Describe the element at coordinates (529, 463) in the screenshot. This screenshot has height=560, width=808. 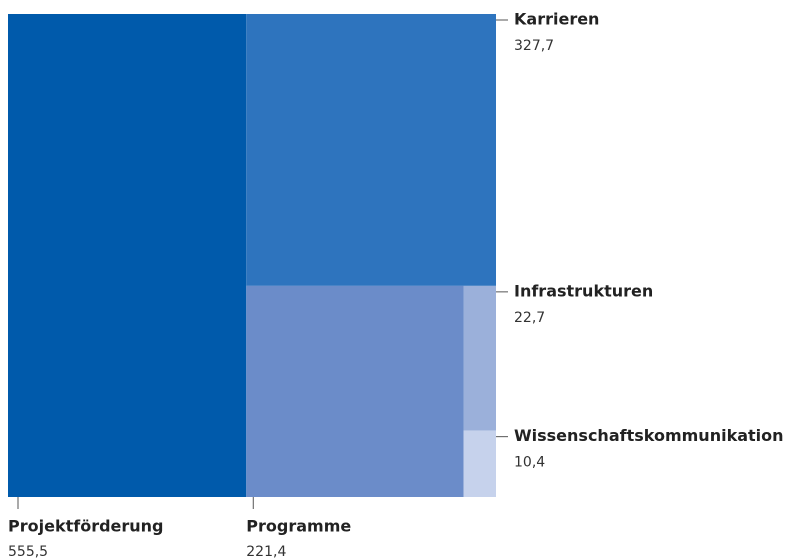
I see `value-label: 10,4` at that location.